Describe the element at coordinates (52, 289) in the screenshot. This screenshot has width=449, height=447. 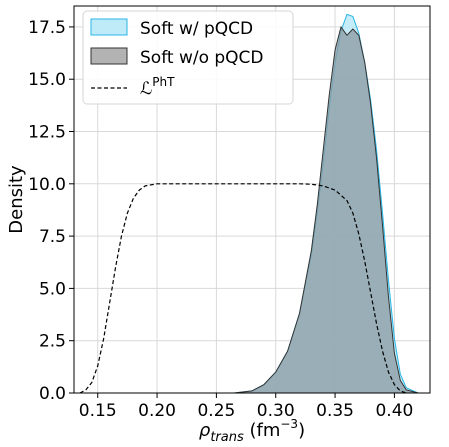
I see `y-tick-label: 5.0` at that location.